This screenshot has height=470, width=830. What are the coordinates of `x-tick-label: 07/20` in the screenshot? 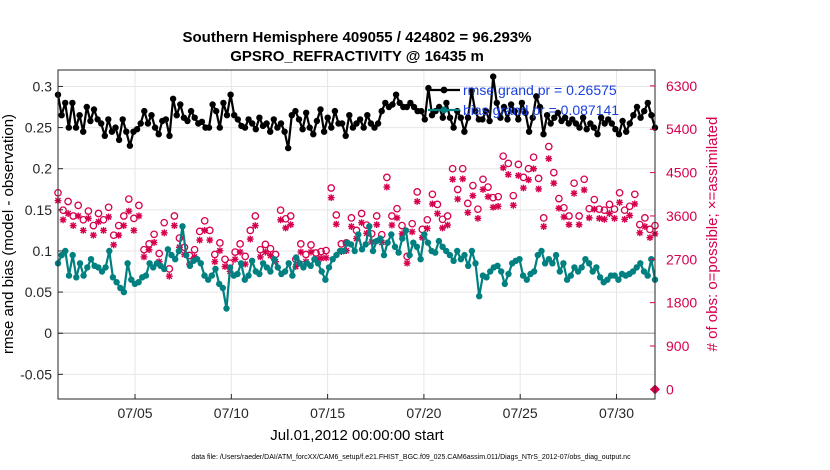 It's located at (423, 413).